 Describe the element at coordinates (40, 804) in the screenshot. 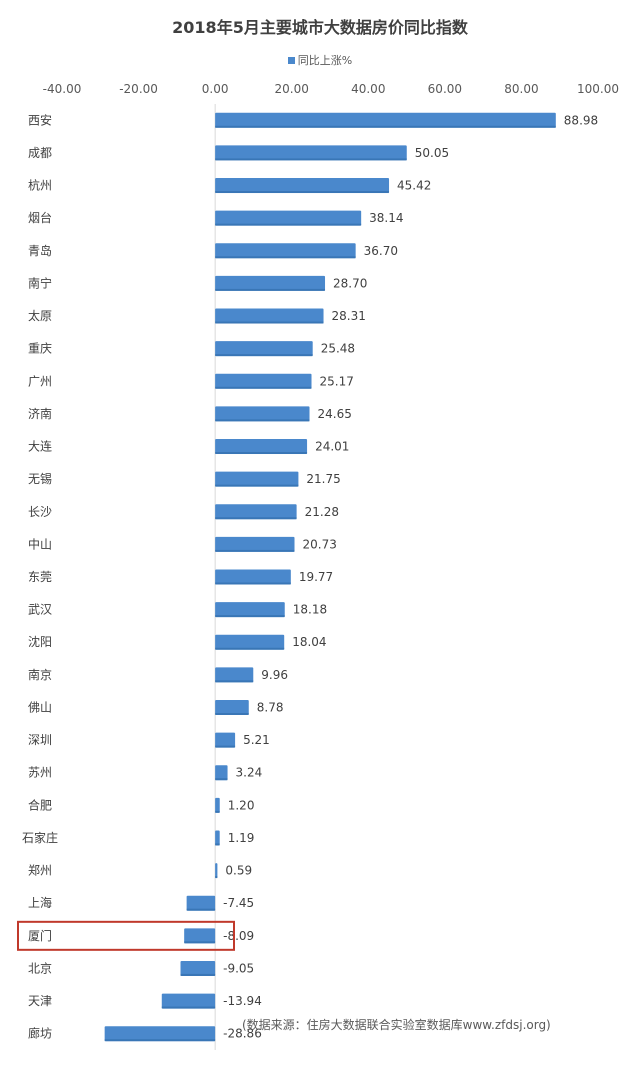

I see `category-label: 合肥` at that location.